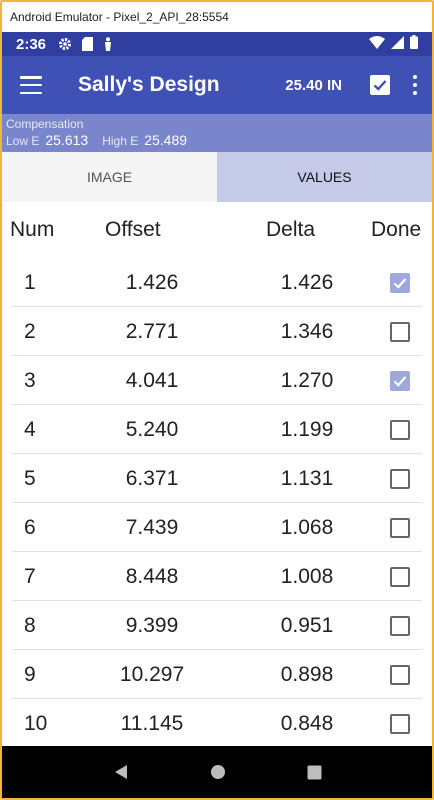 Image resolution: width=434 pixels, height=800 pixels. Describe the element at coordinates (324, 177) in the screenshot. I see `tab-values: VALUES` at that location.